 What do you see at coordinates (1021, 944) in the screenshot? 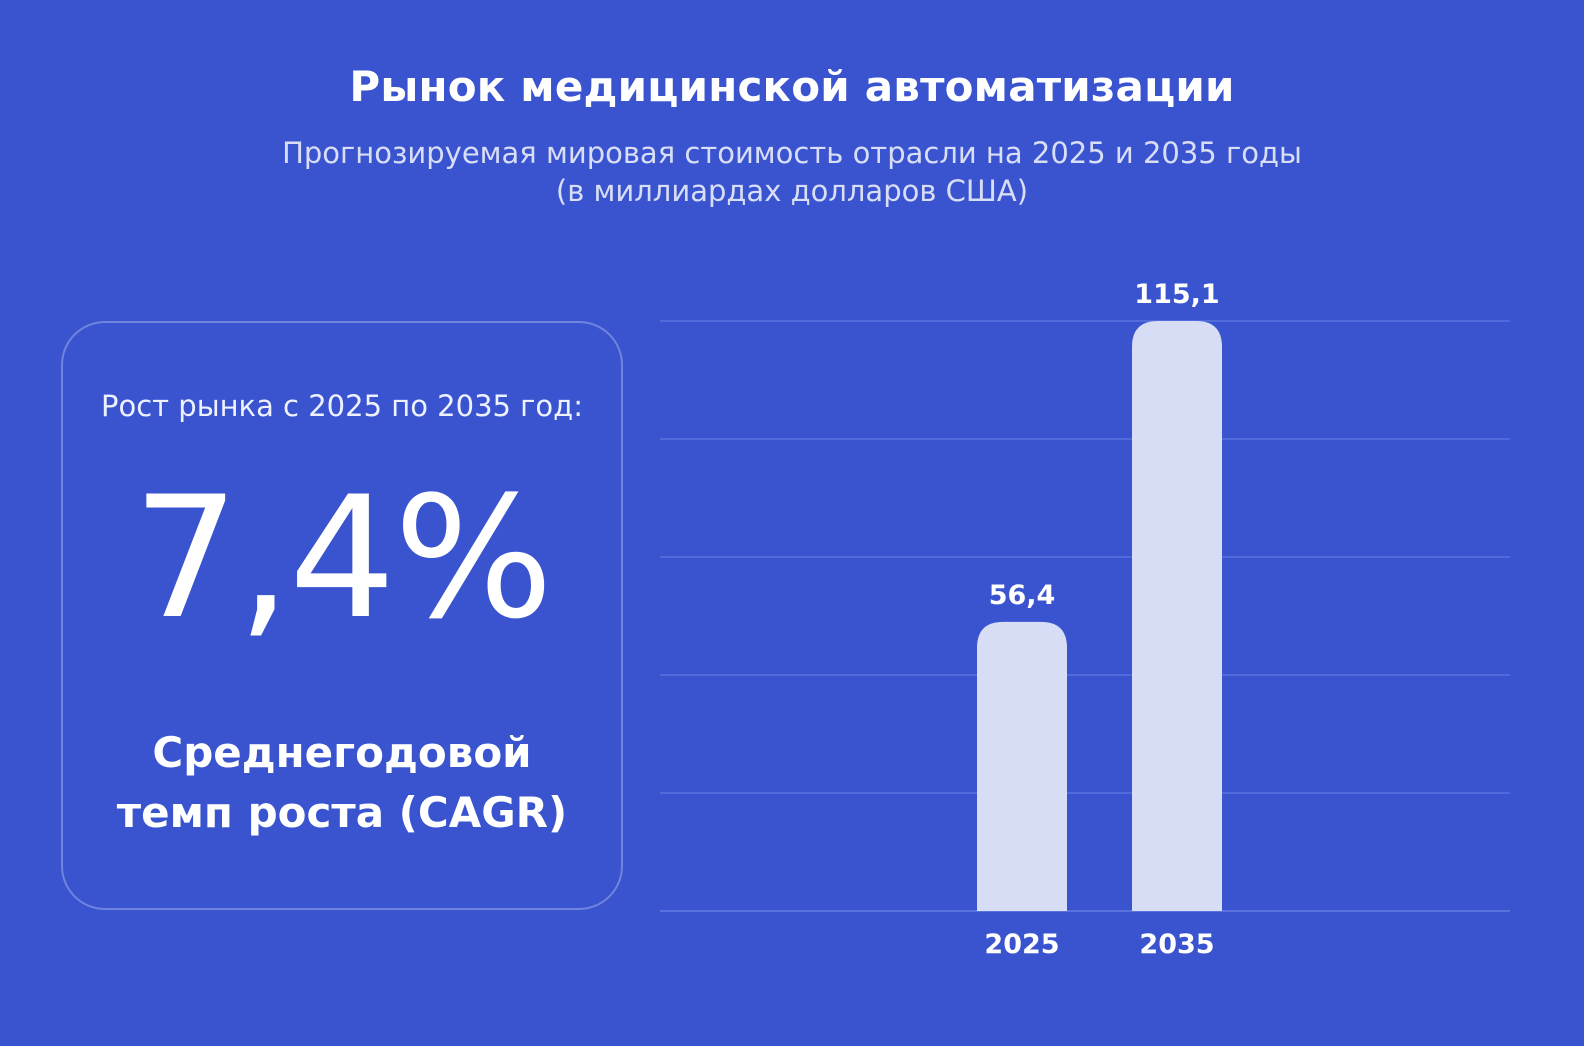
I see `x-tick-label-2025: 2025` at bounding box center [1021, 944].